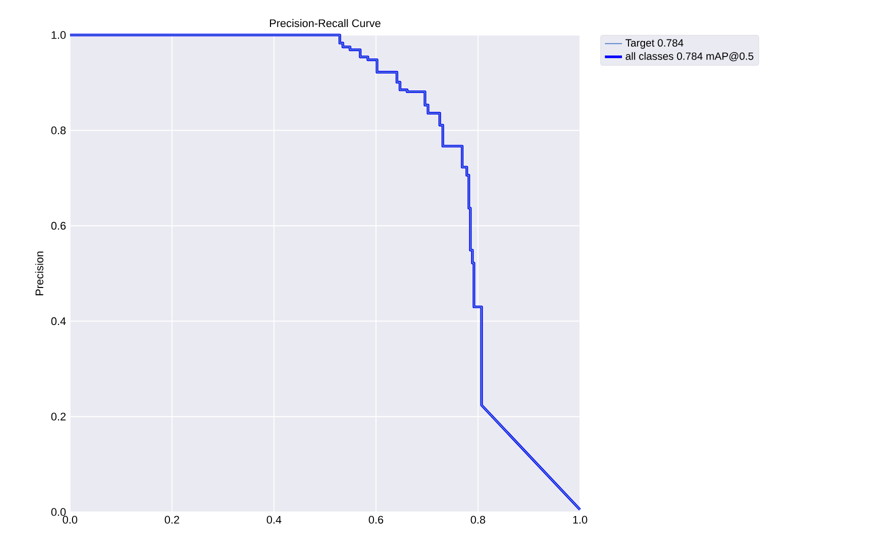  What do you see at coordinates (690, 57) in the screenshot?
I see `legend-label: all classes 0.784 mAP@0.5` at bounding box center [690, 57].